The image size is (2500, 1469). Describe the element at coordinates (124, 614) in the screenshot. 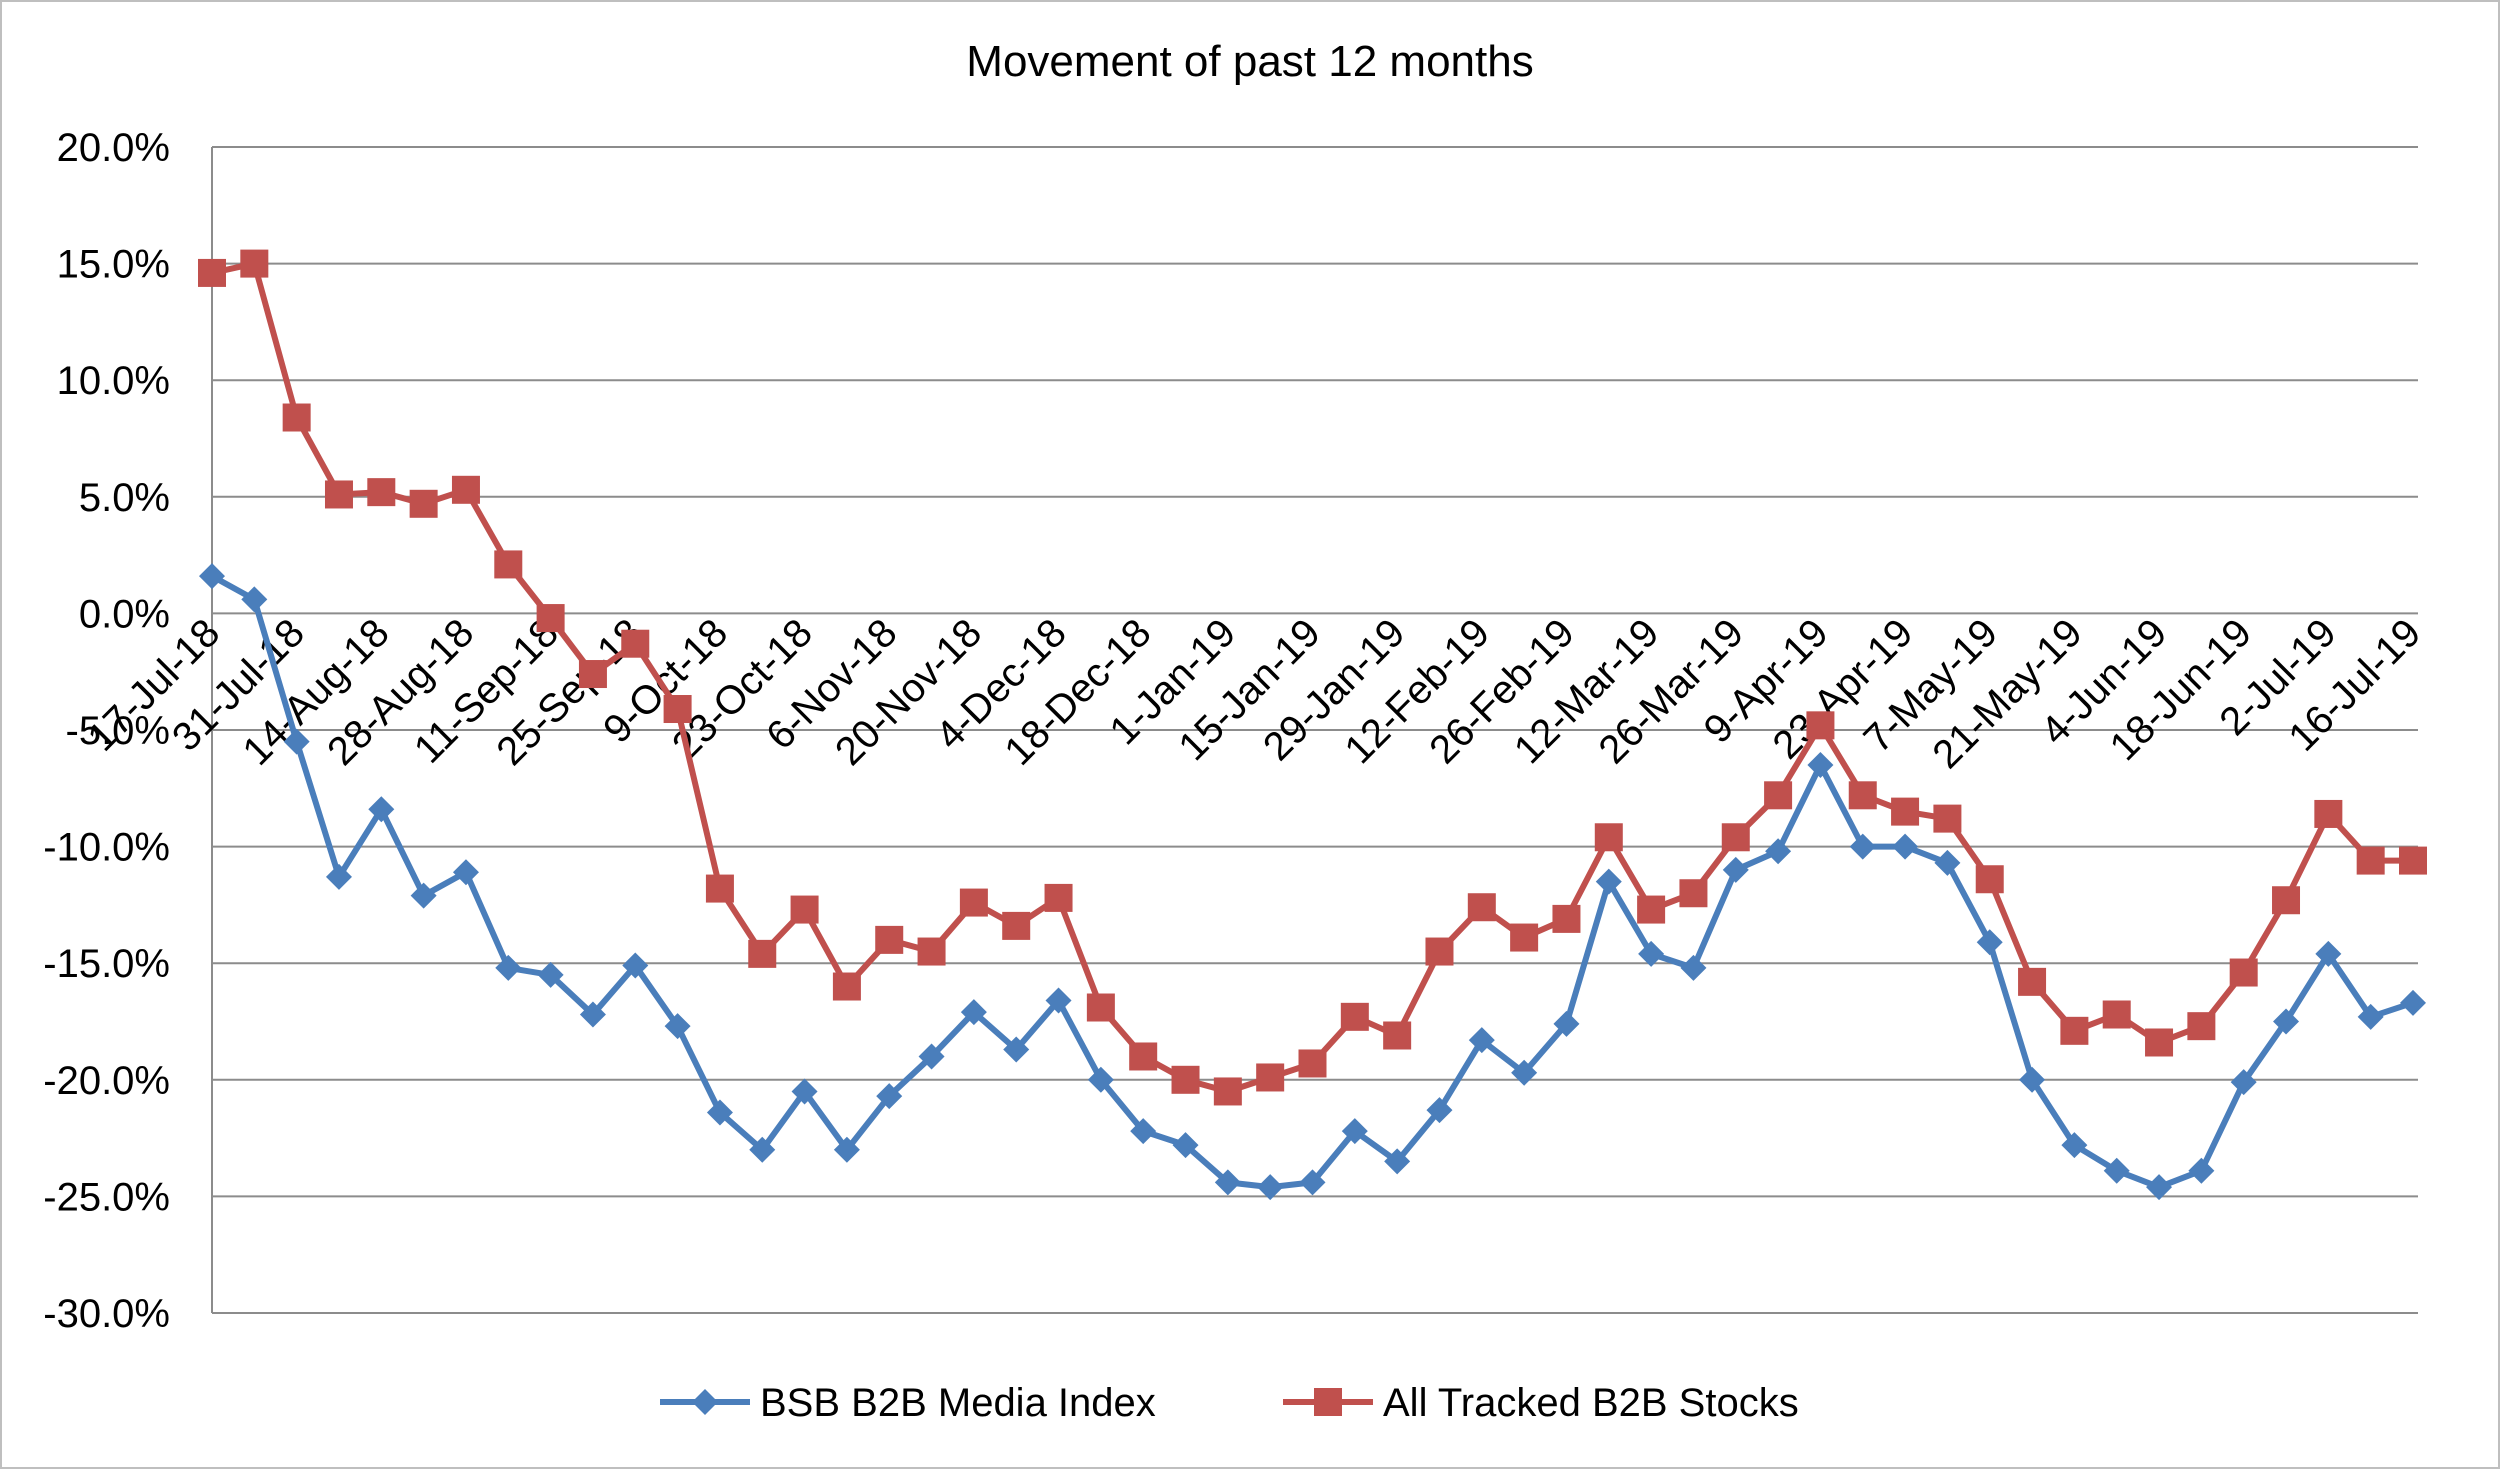

I see `y-tick-label: 0.0%` at that location.